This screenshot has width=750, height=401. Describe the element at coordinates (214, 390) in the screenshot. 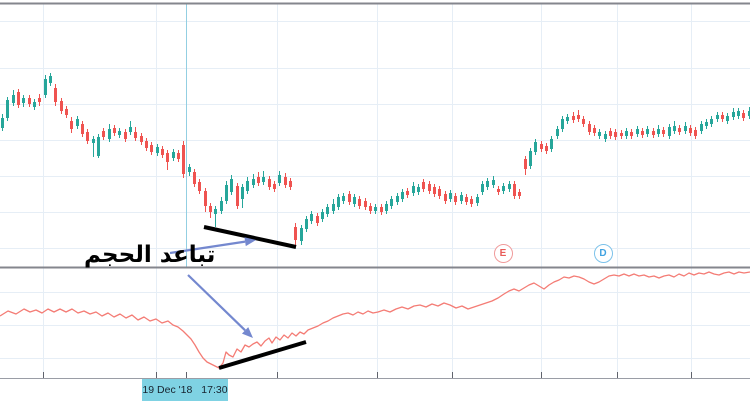

I see `crosshair-time: 17:30` at that location.